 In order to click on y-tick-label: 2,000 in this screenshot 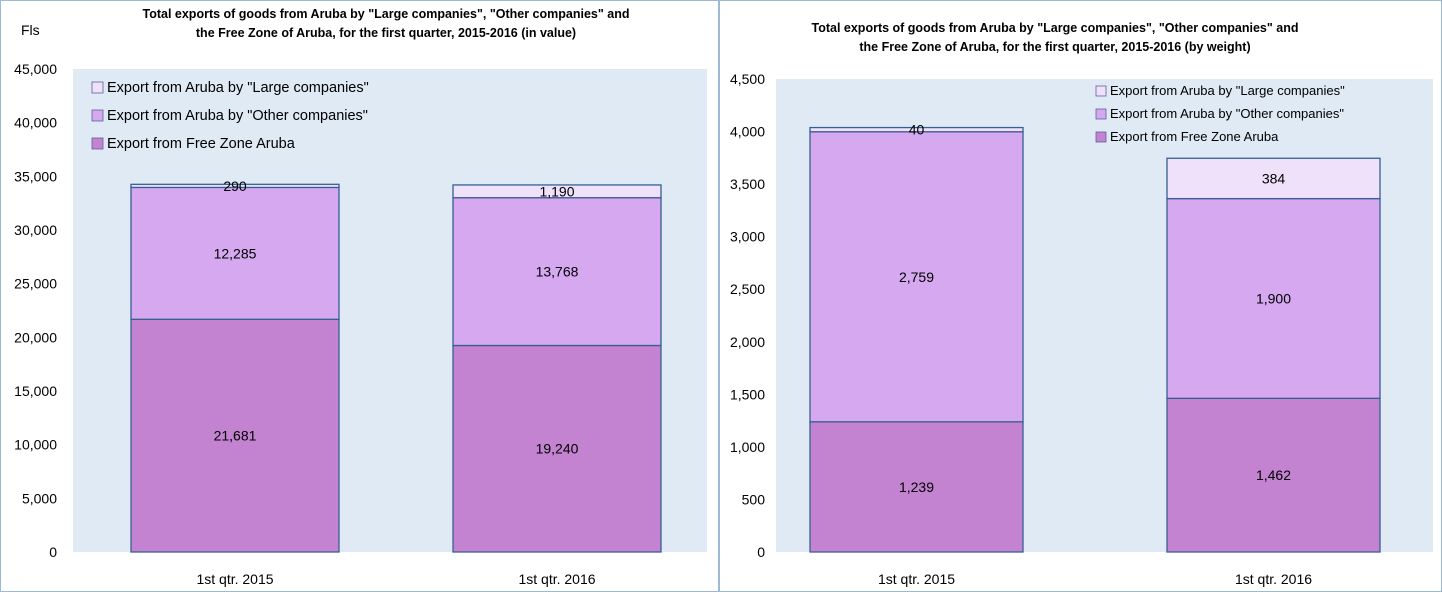, I will do `click(747, 342)`.